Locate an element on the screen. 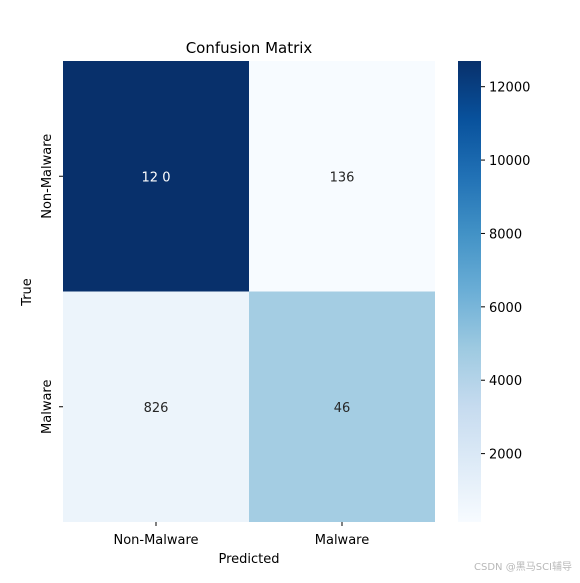 The width and height of the screenshot is (580, 583). heatmap-cell-label: 136 is located at coordinates (342, 177).